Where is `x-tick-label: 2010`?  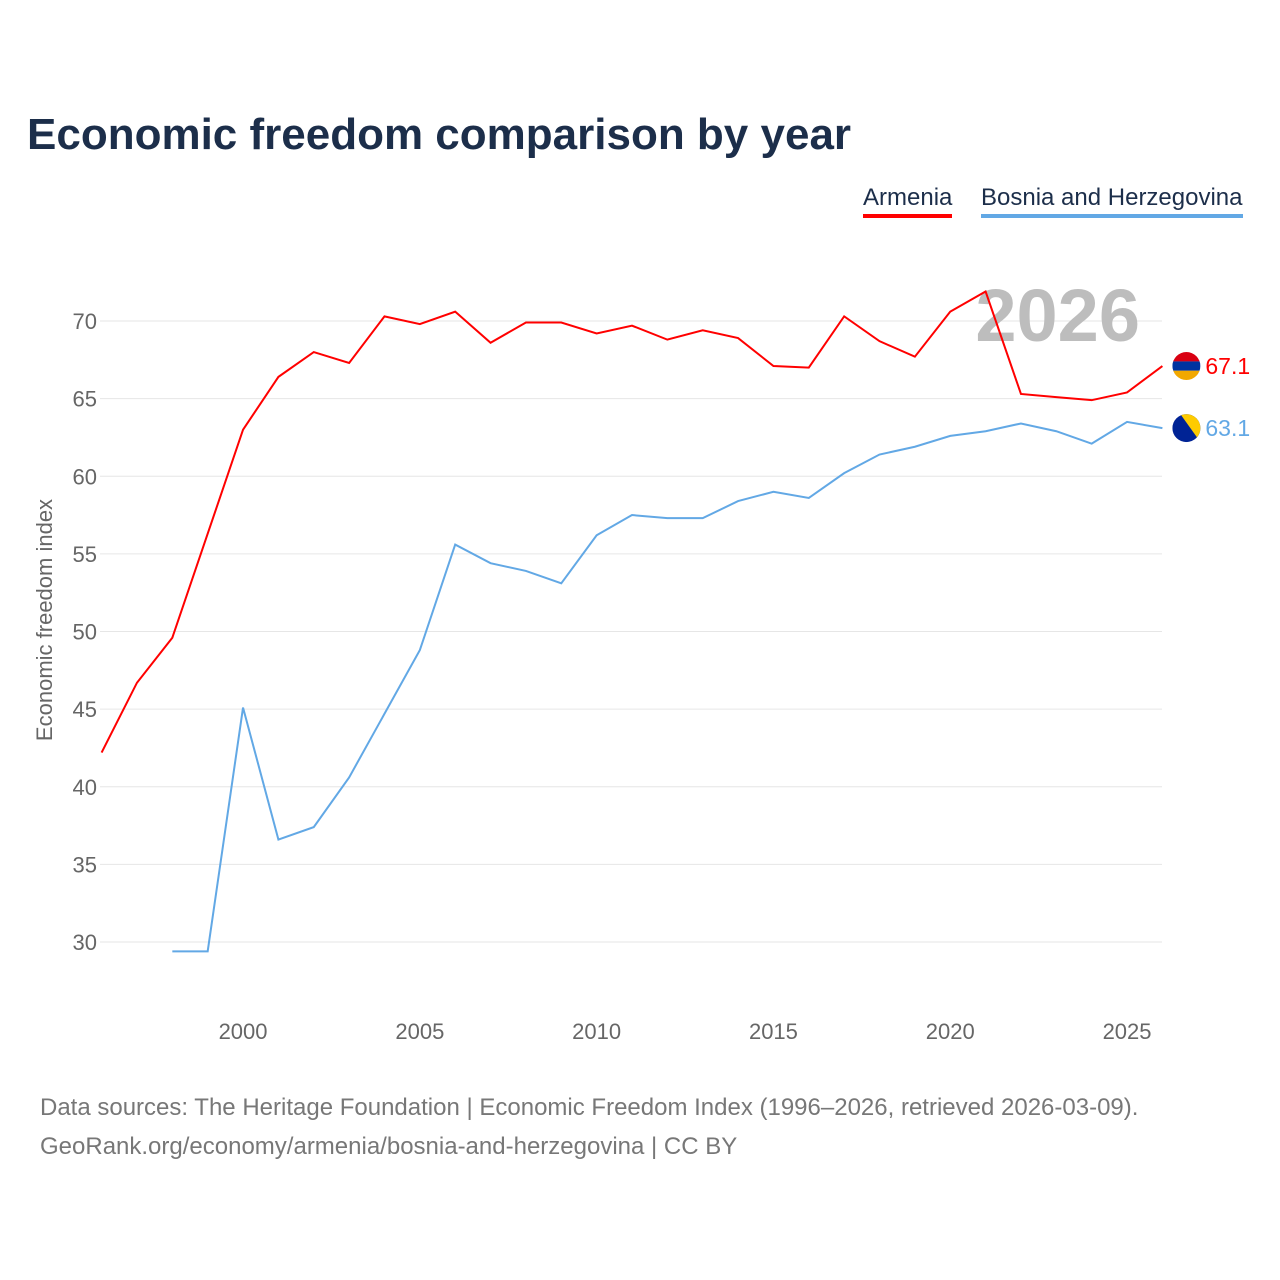
x-tick-label: 2010 is located at coordinates (596, 1031).